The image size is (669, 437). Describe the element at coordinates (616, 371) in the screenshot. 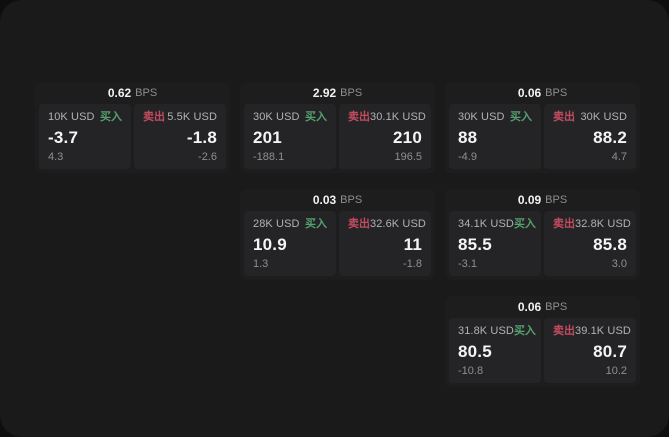

I see `sell-subvalue: 10.2` at that location.